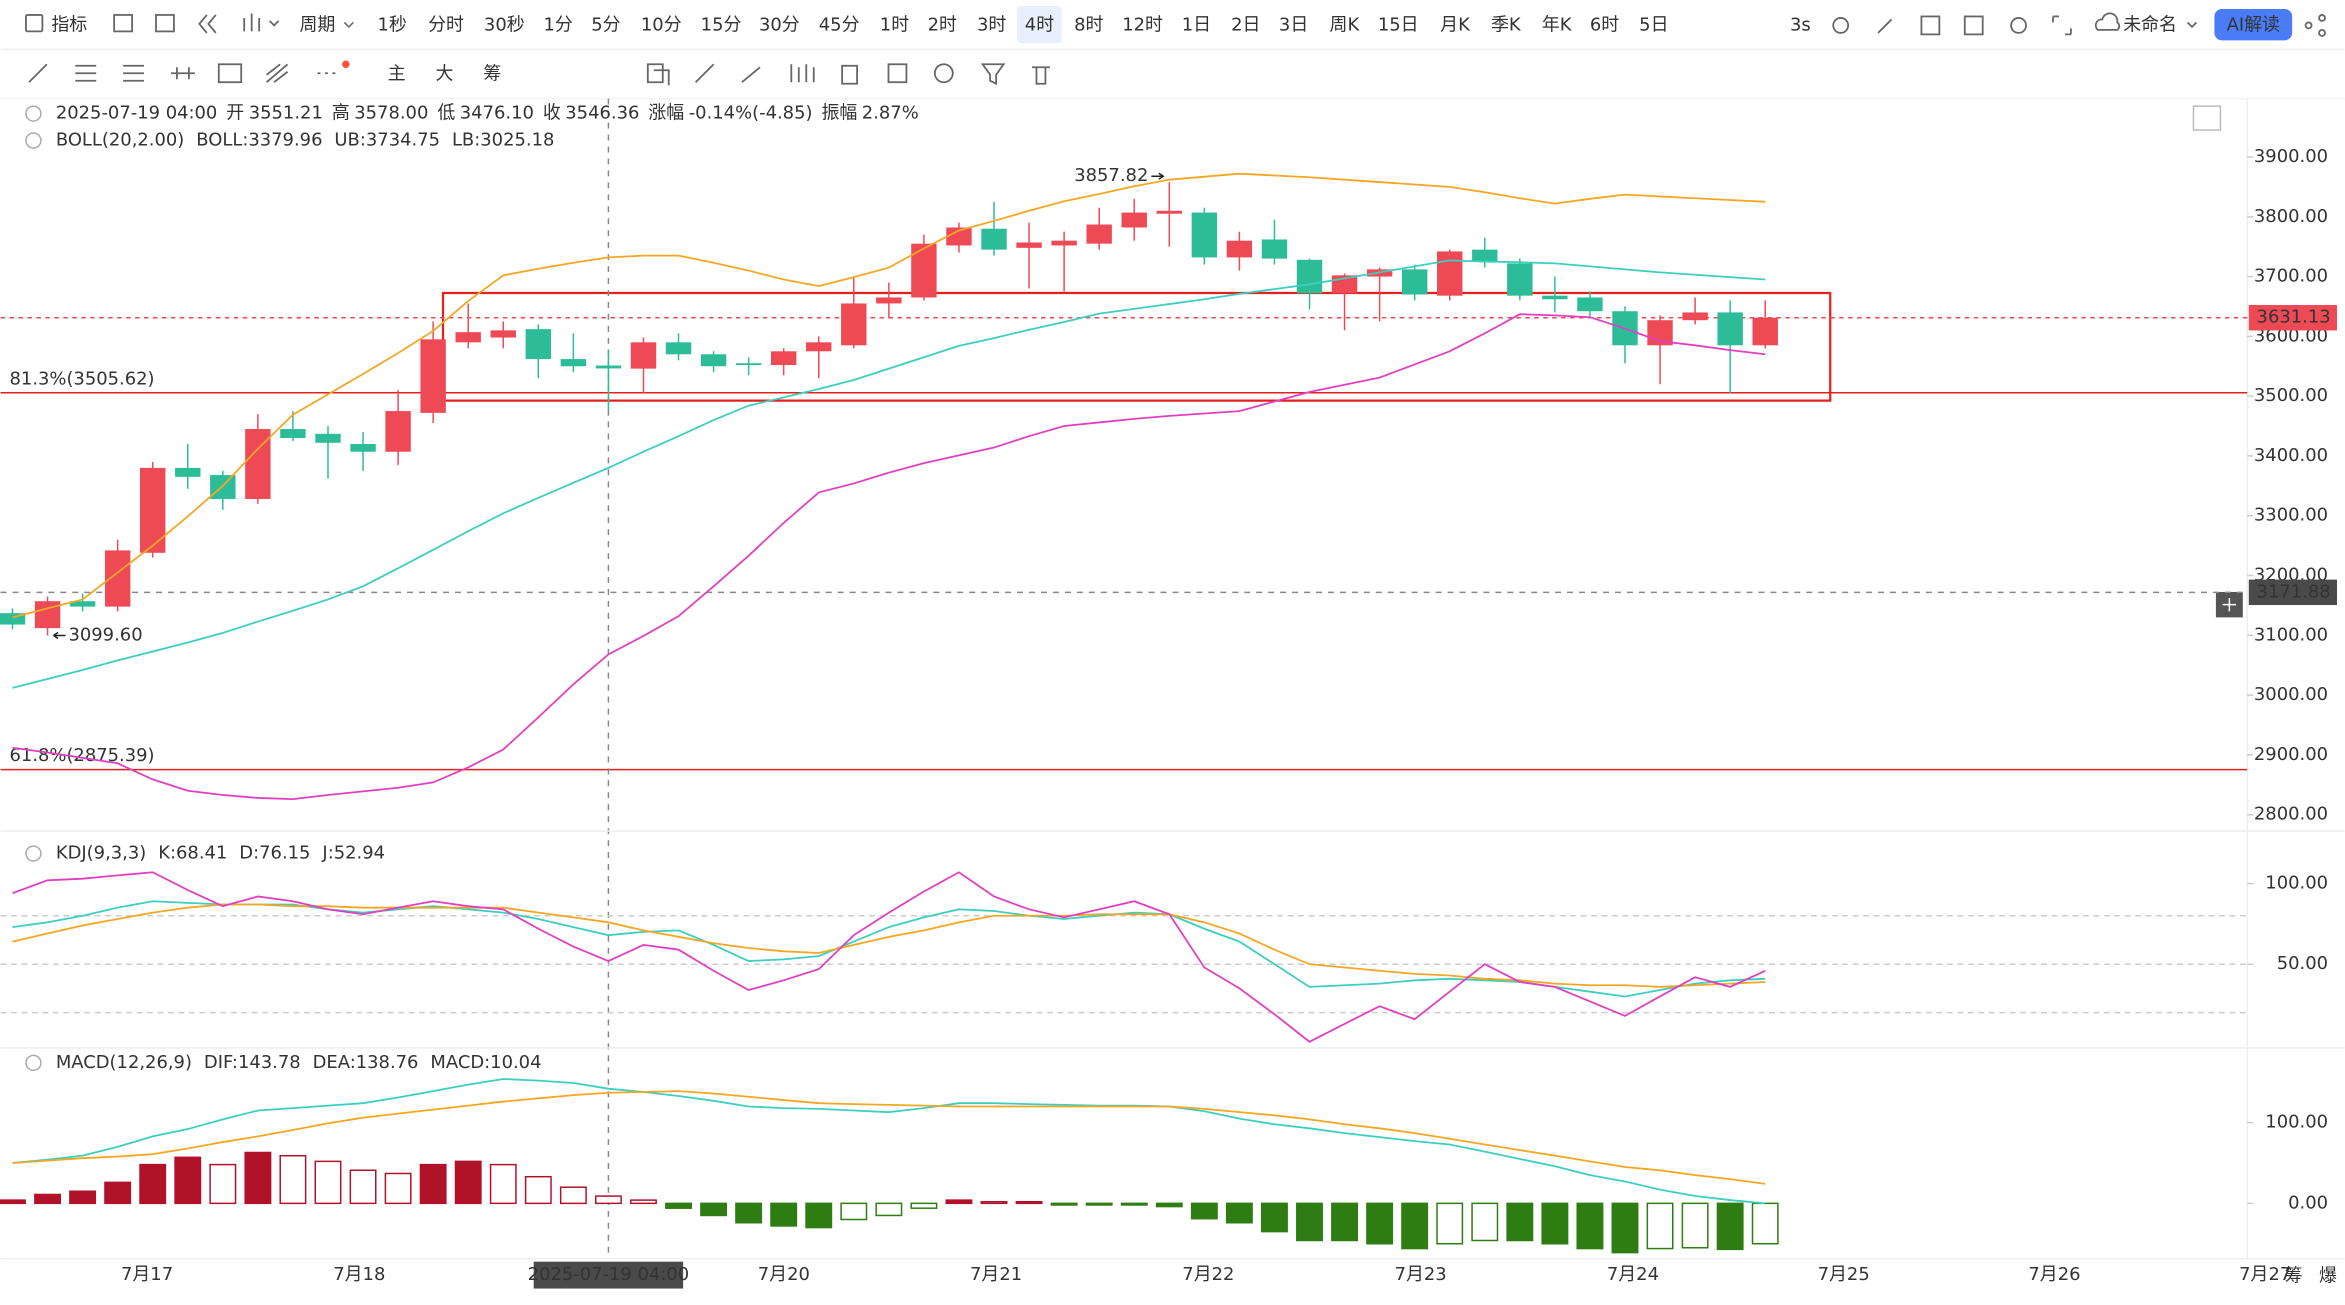 This screenshot has width=2345, height=1305. I want to click on period-button: 2时, so click(942, 24).